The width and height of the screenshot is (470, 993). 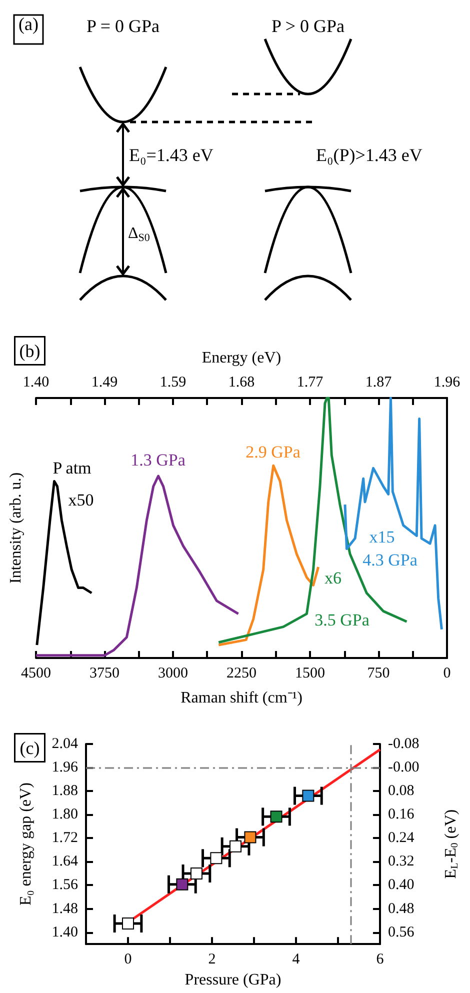 I want to click on x2-axis-title: Energy (eV), so click(x=242, y=358).